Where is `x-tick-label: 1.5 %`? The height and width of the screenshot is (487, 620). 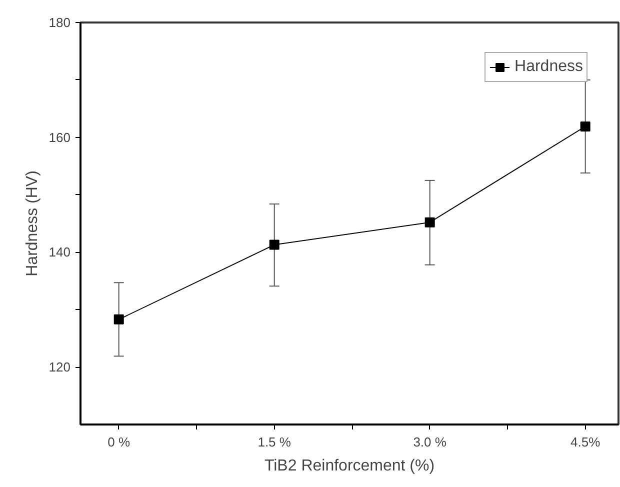
x-tick-label: 1.5 % is located at coordinates (275, 442).